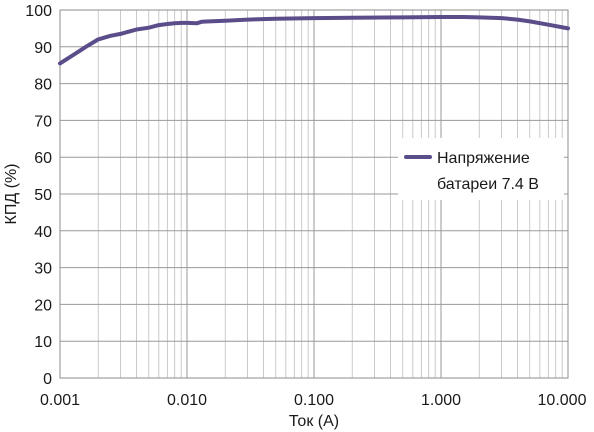 This screenshot has width=594, height=432. I want to click on x-tick-label: 0.100, so click(314, 400).